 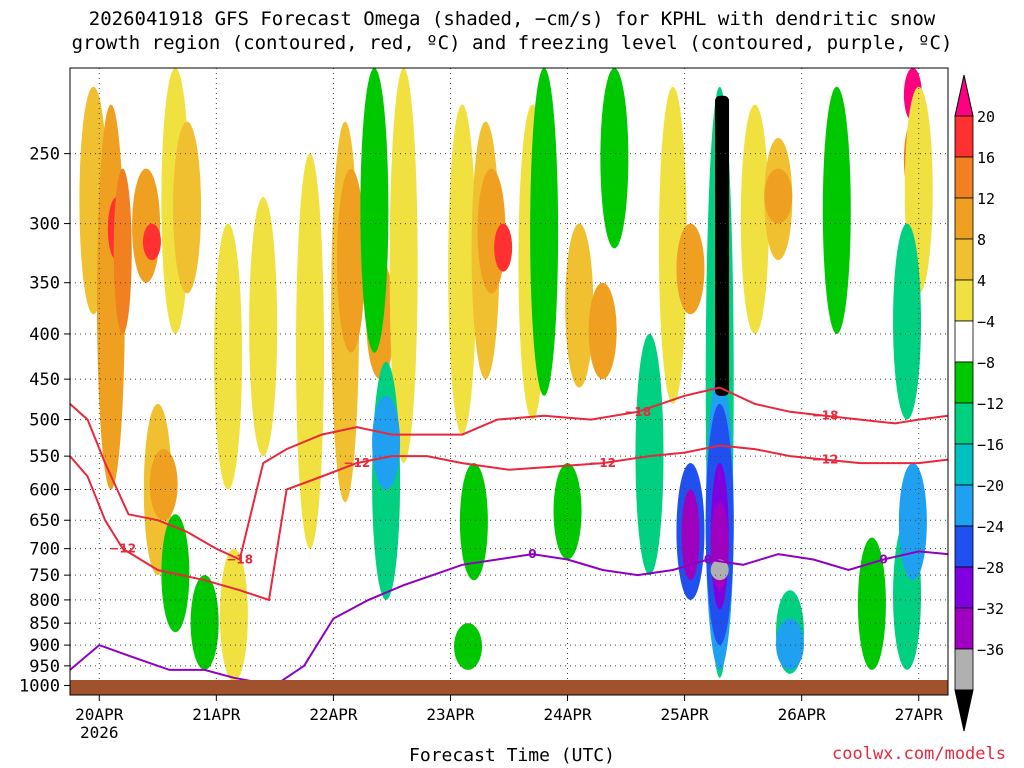 I want to click on colorbar-bottom-arrow, so click(x=964, y=710).